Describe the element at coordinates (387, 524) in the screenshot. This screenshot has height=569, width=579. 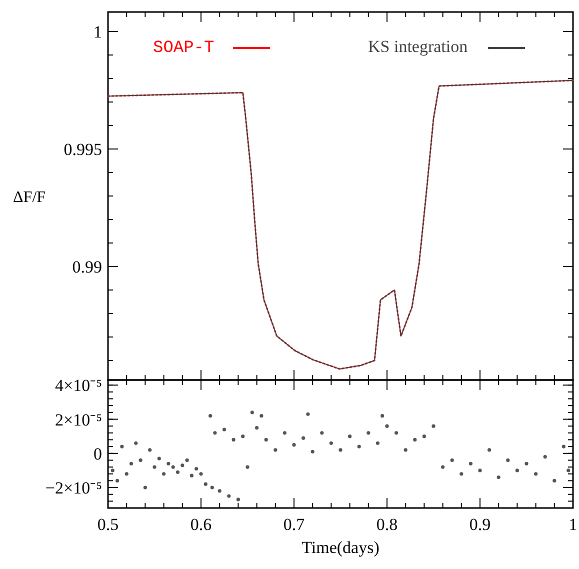
I see `x-tick-label: 0.8` at that location.